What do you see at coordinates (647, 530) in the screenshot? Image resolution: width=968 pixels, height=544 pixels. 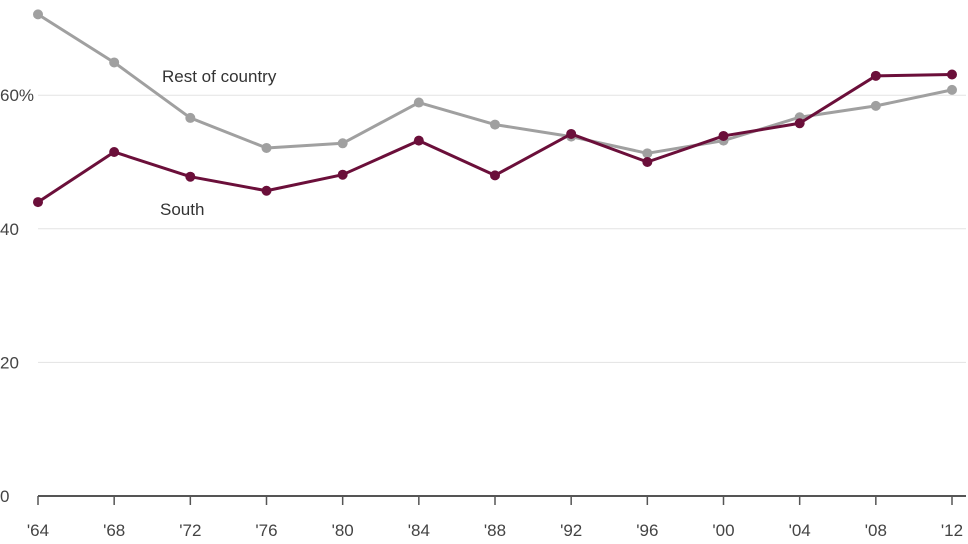 I see `x-tick-label: '96` at bounding box center [647, 530].